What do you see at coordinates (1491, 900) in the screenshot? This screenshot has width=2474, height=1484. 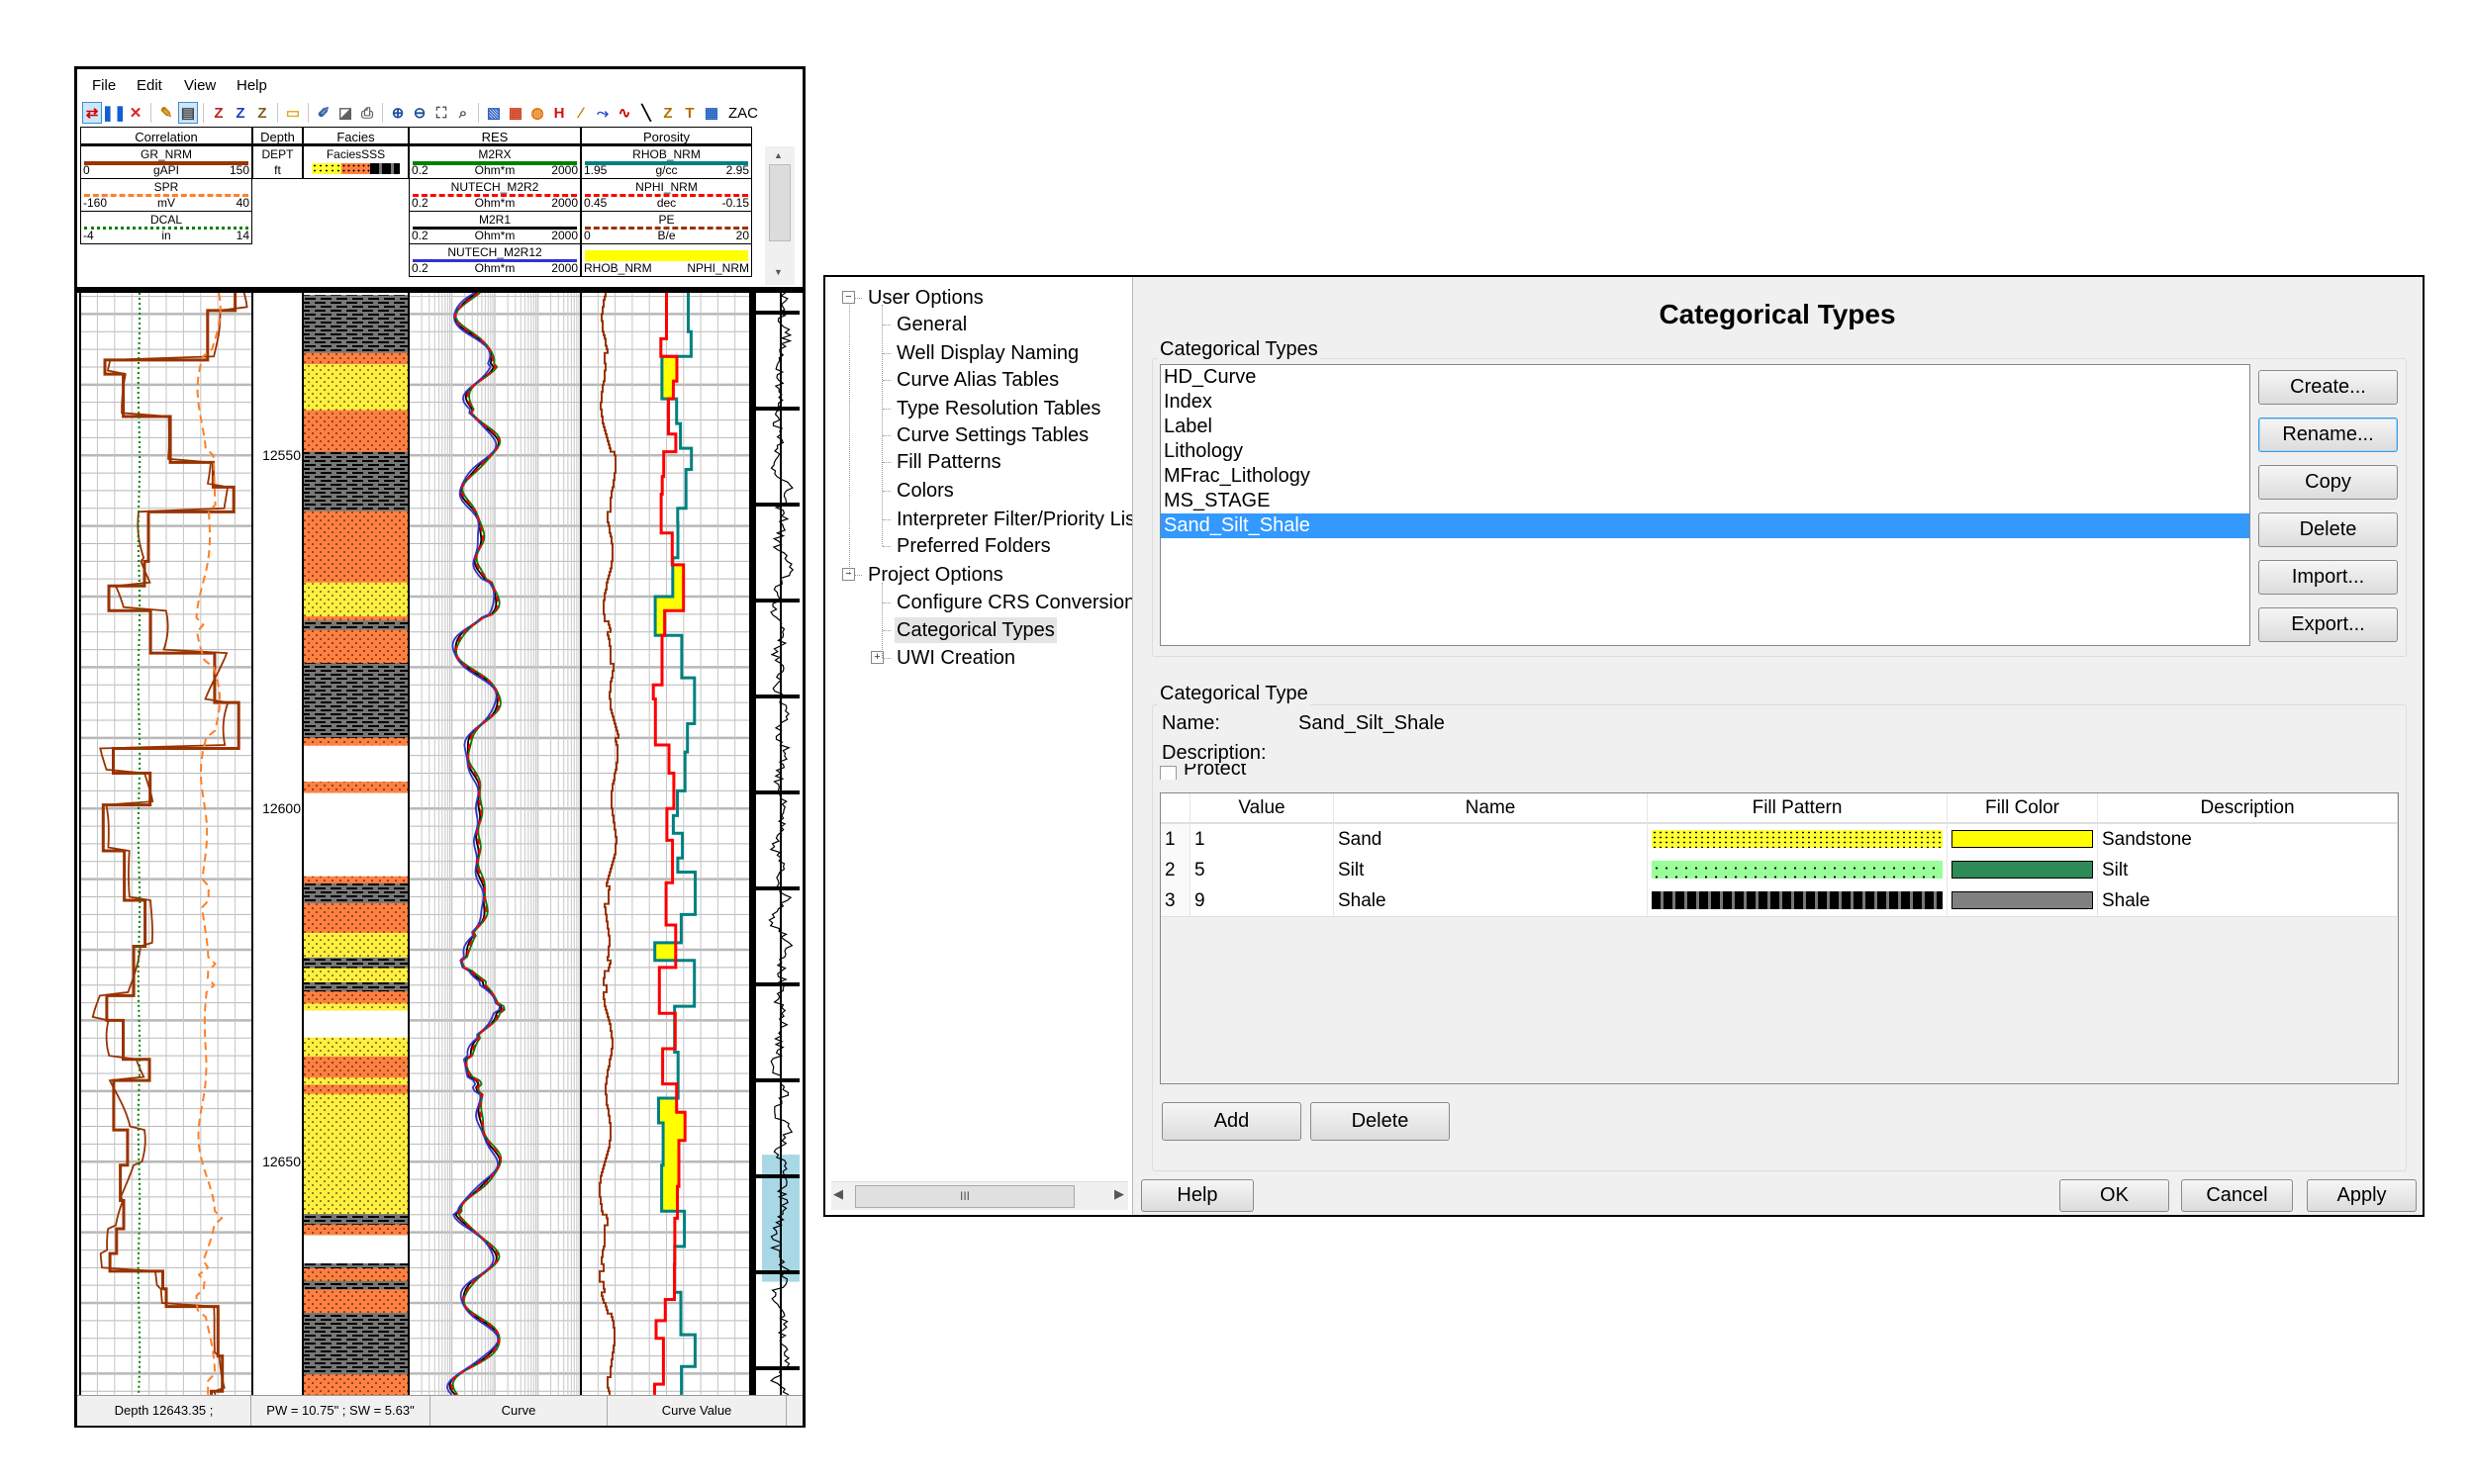 I see `name-cell: Shale` at bounding box center [1491, 900].